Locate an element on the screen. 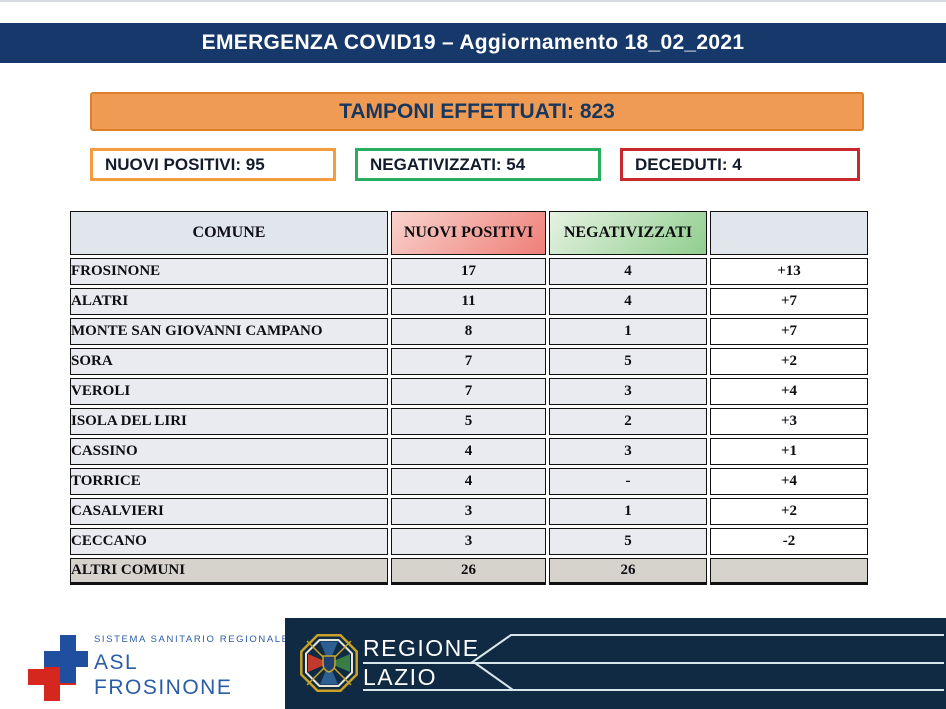 The width and height of the screenshot is (946, 709). delta-cell: +3 is located at coordinates (789, 421).